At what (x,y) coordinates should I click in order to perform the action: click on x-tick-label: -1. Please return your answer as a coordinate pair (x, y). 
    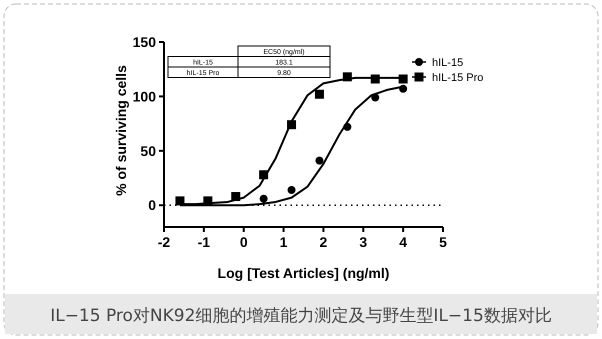
    Looking at the image, I should click on (204, 242).